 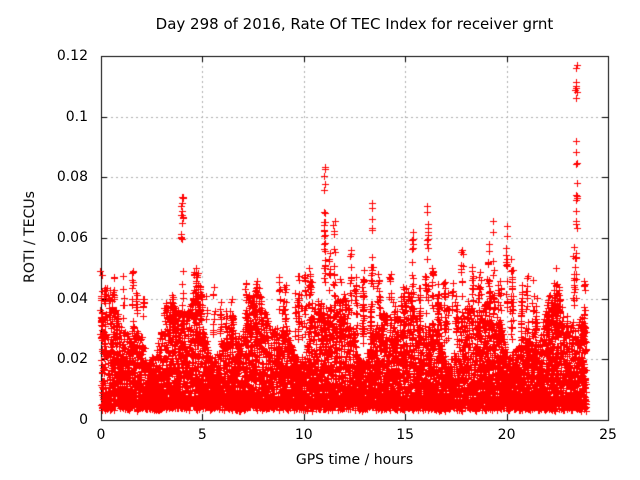 I want to click on x-tick-label: 10, so click(x=303, y=435).